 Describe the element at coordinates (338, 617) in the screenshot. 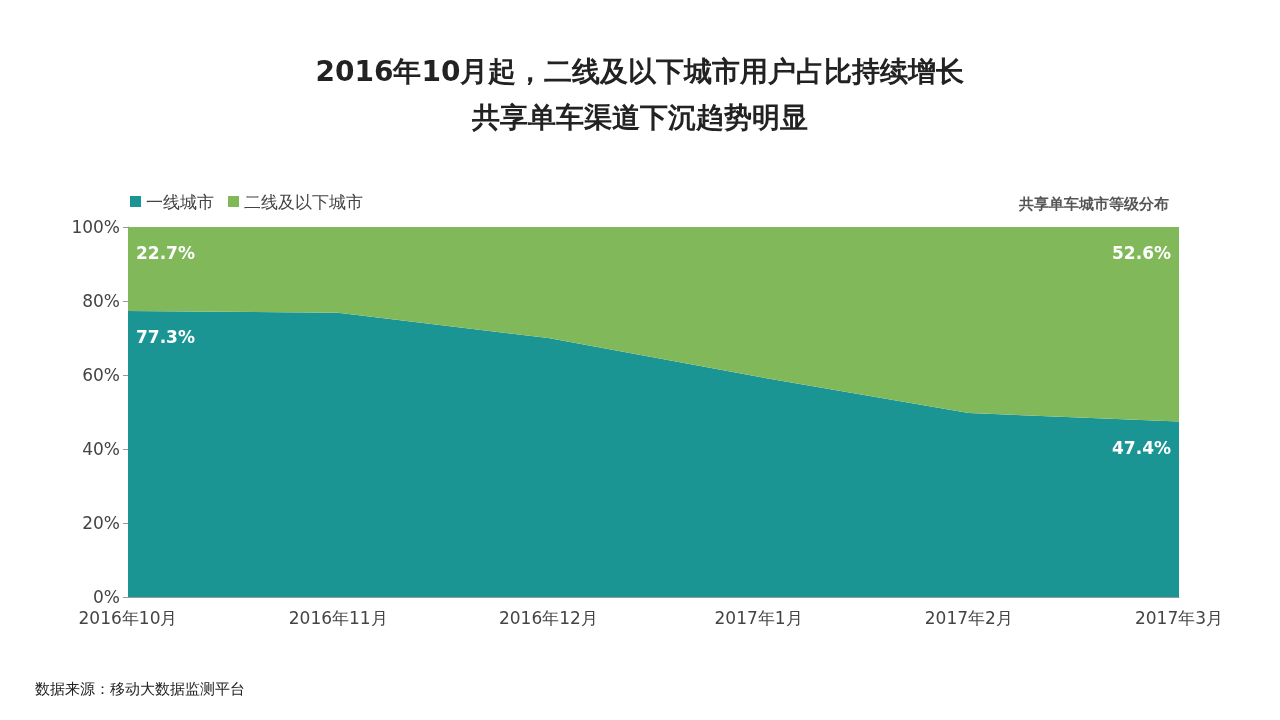

I see `x-tick-label: 2016年11月` at that location.